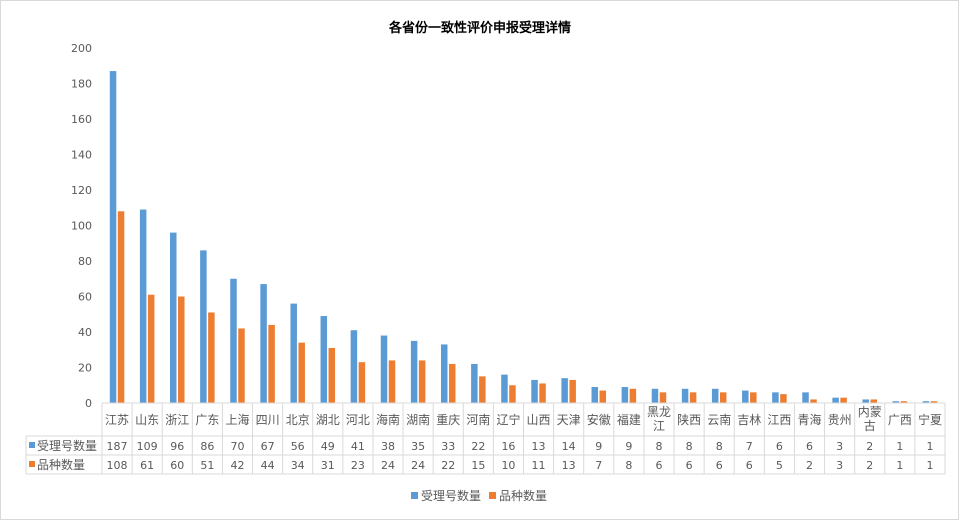 The width and height of the screenshot is (959, 523). What do you see at coordinates (177, 465) in the screenshot?
I see `table-cell: 60` at bounding box center [177, 465].